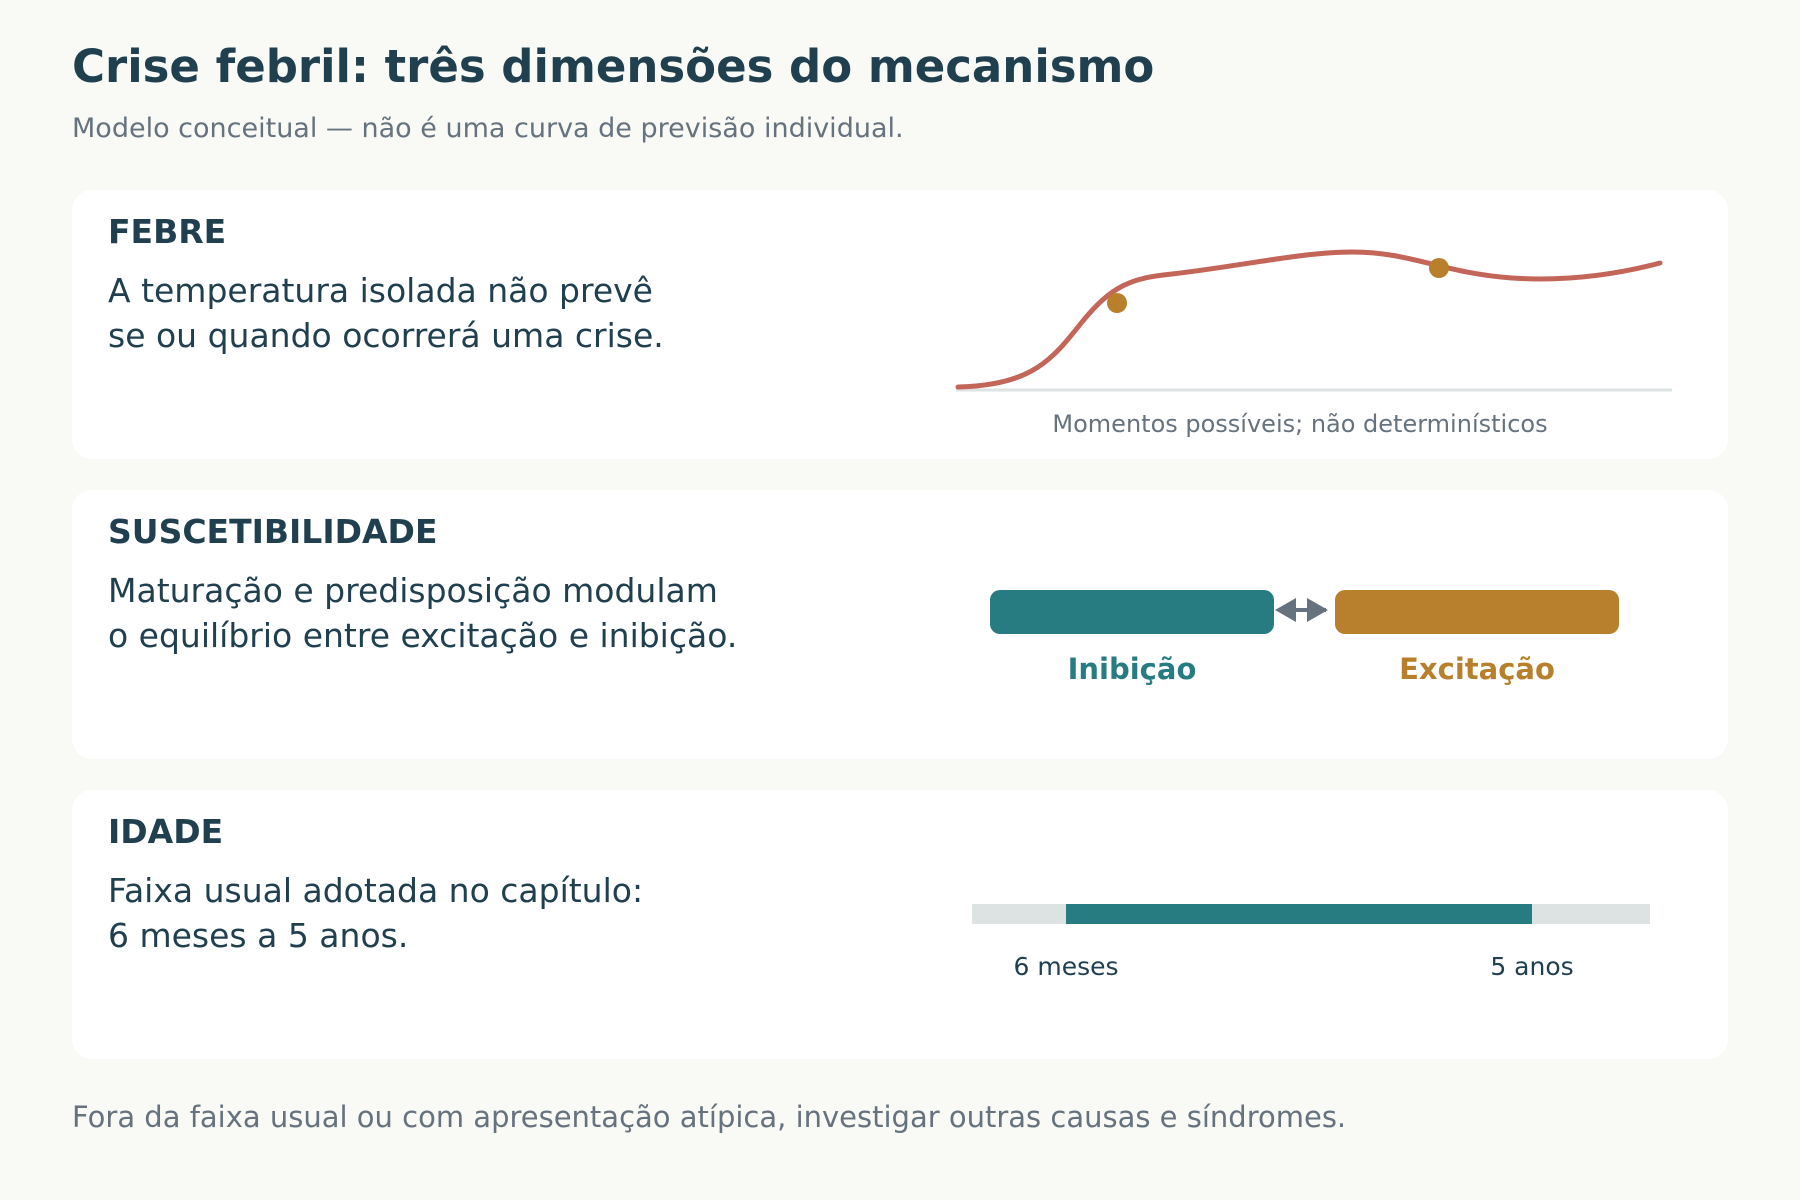 The height and width of the screenshot is (1200, 1800). I want to click on card-febre-label: FEBRE, so click(167, 231).